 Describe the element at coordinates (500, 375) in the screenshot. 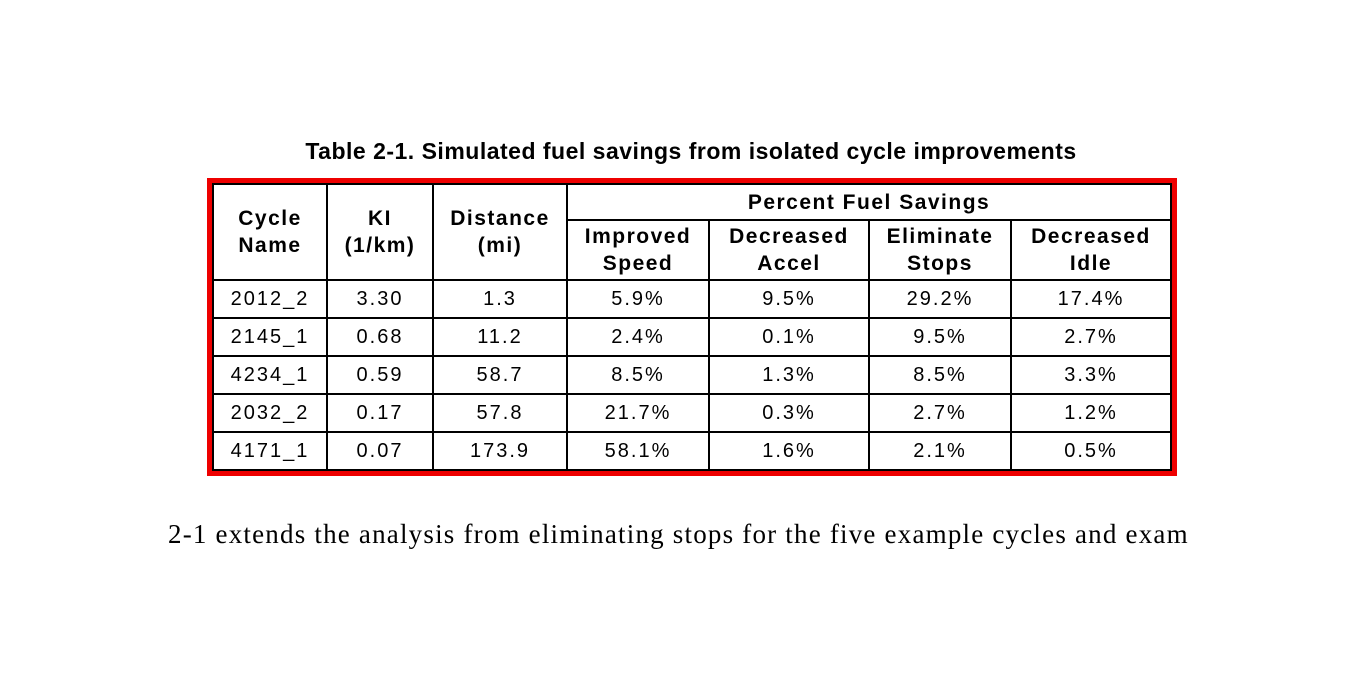

I see `cell-distance: 58.7` at that location.